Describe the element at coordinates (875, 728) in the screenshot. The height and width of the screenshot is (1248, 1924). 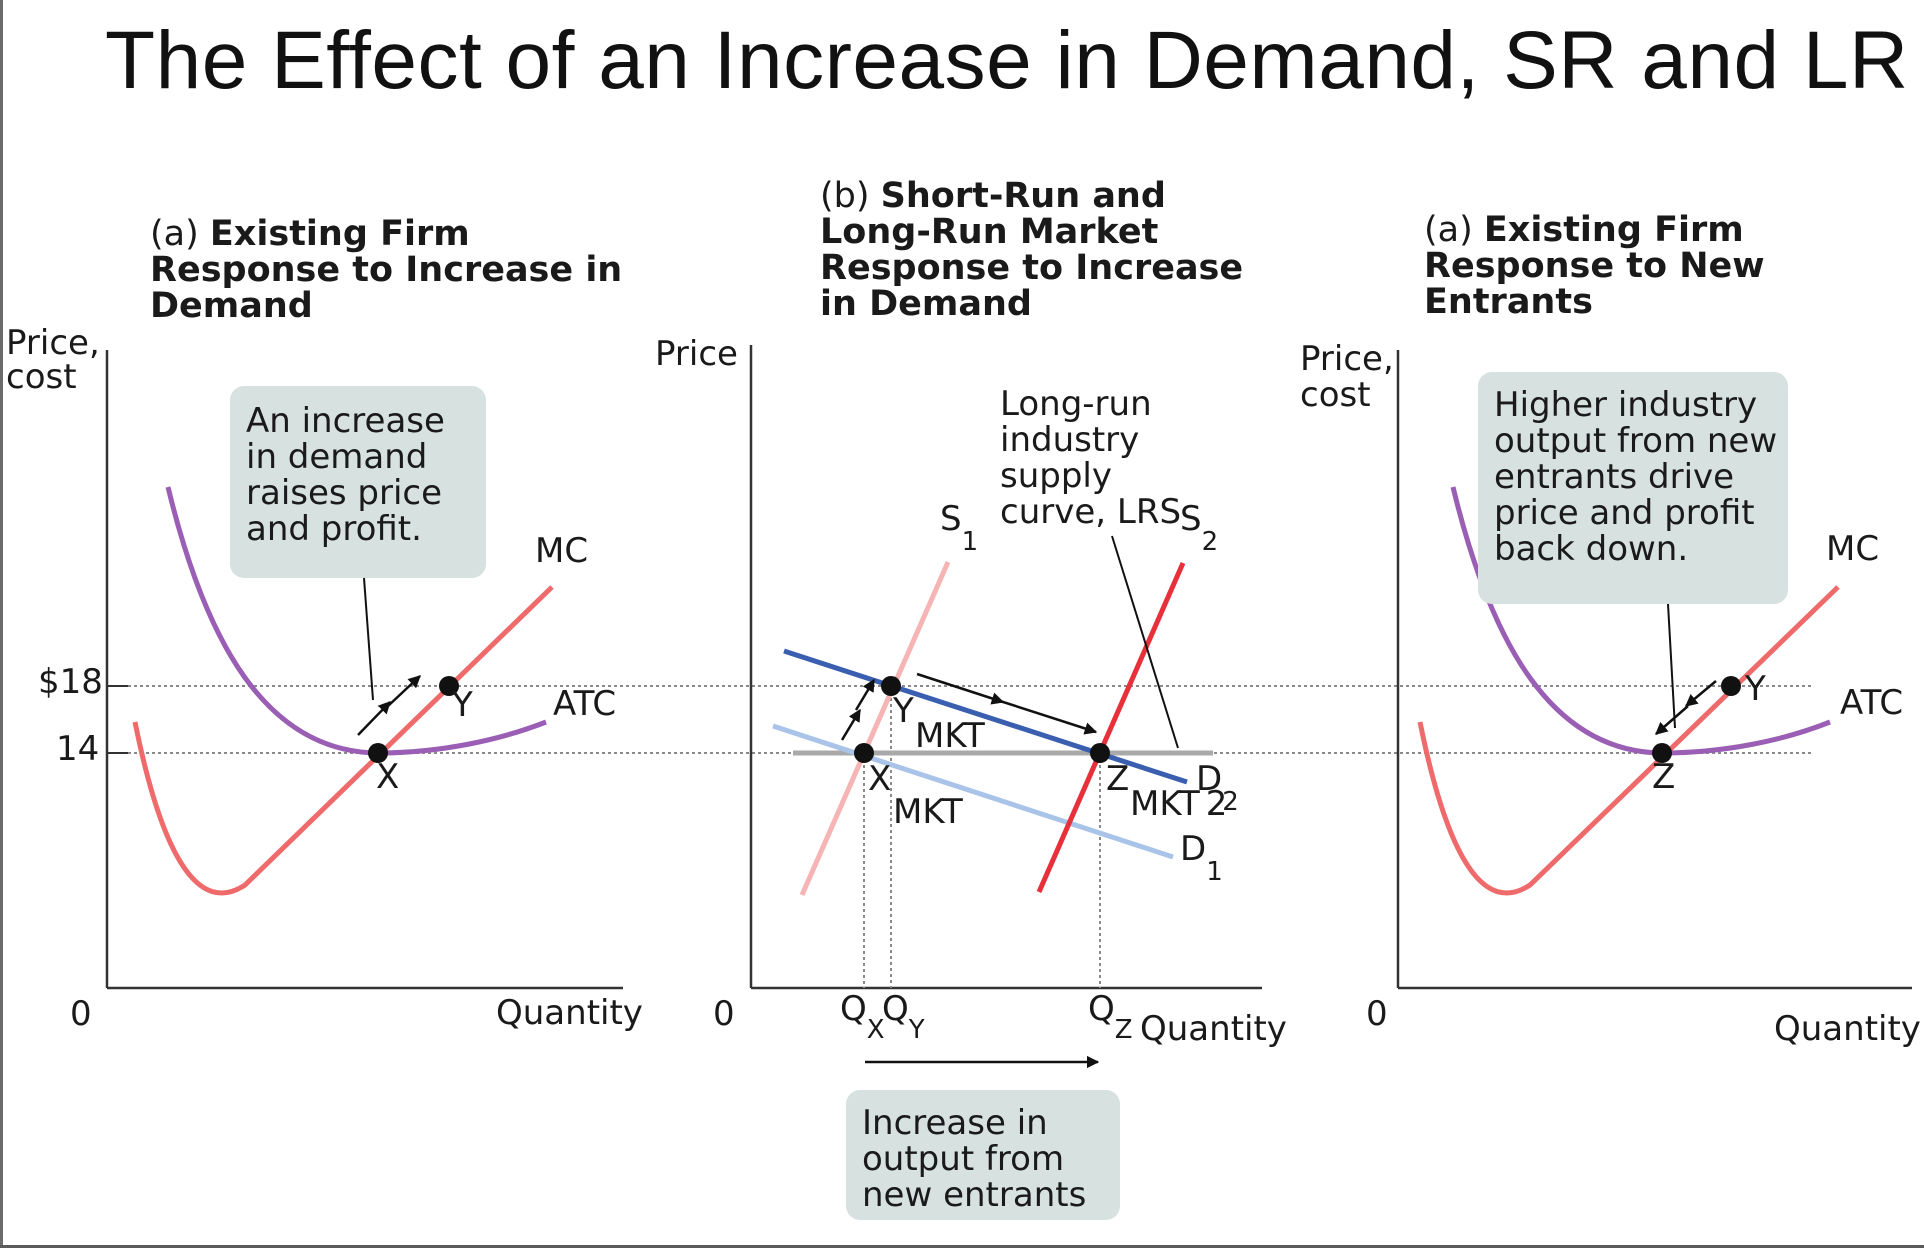
I see `panel-b-s1-curve` at that location.